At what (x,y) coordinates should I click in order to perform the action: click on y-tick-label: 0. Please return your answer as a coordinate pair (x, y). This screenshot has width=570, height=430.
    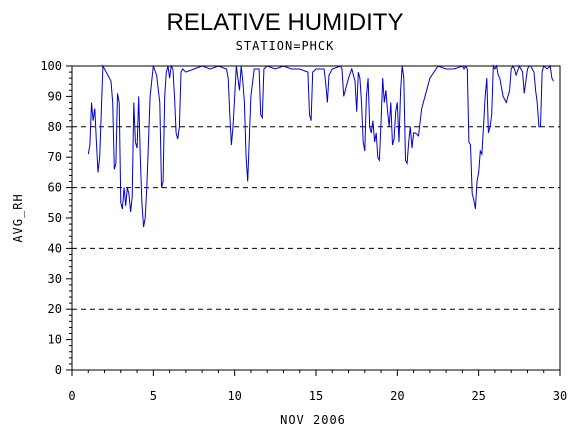
    Looking at the image, I should click on (58, 370).